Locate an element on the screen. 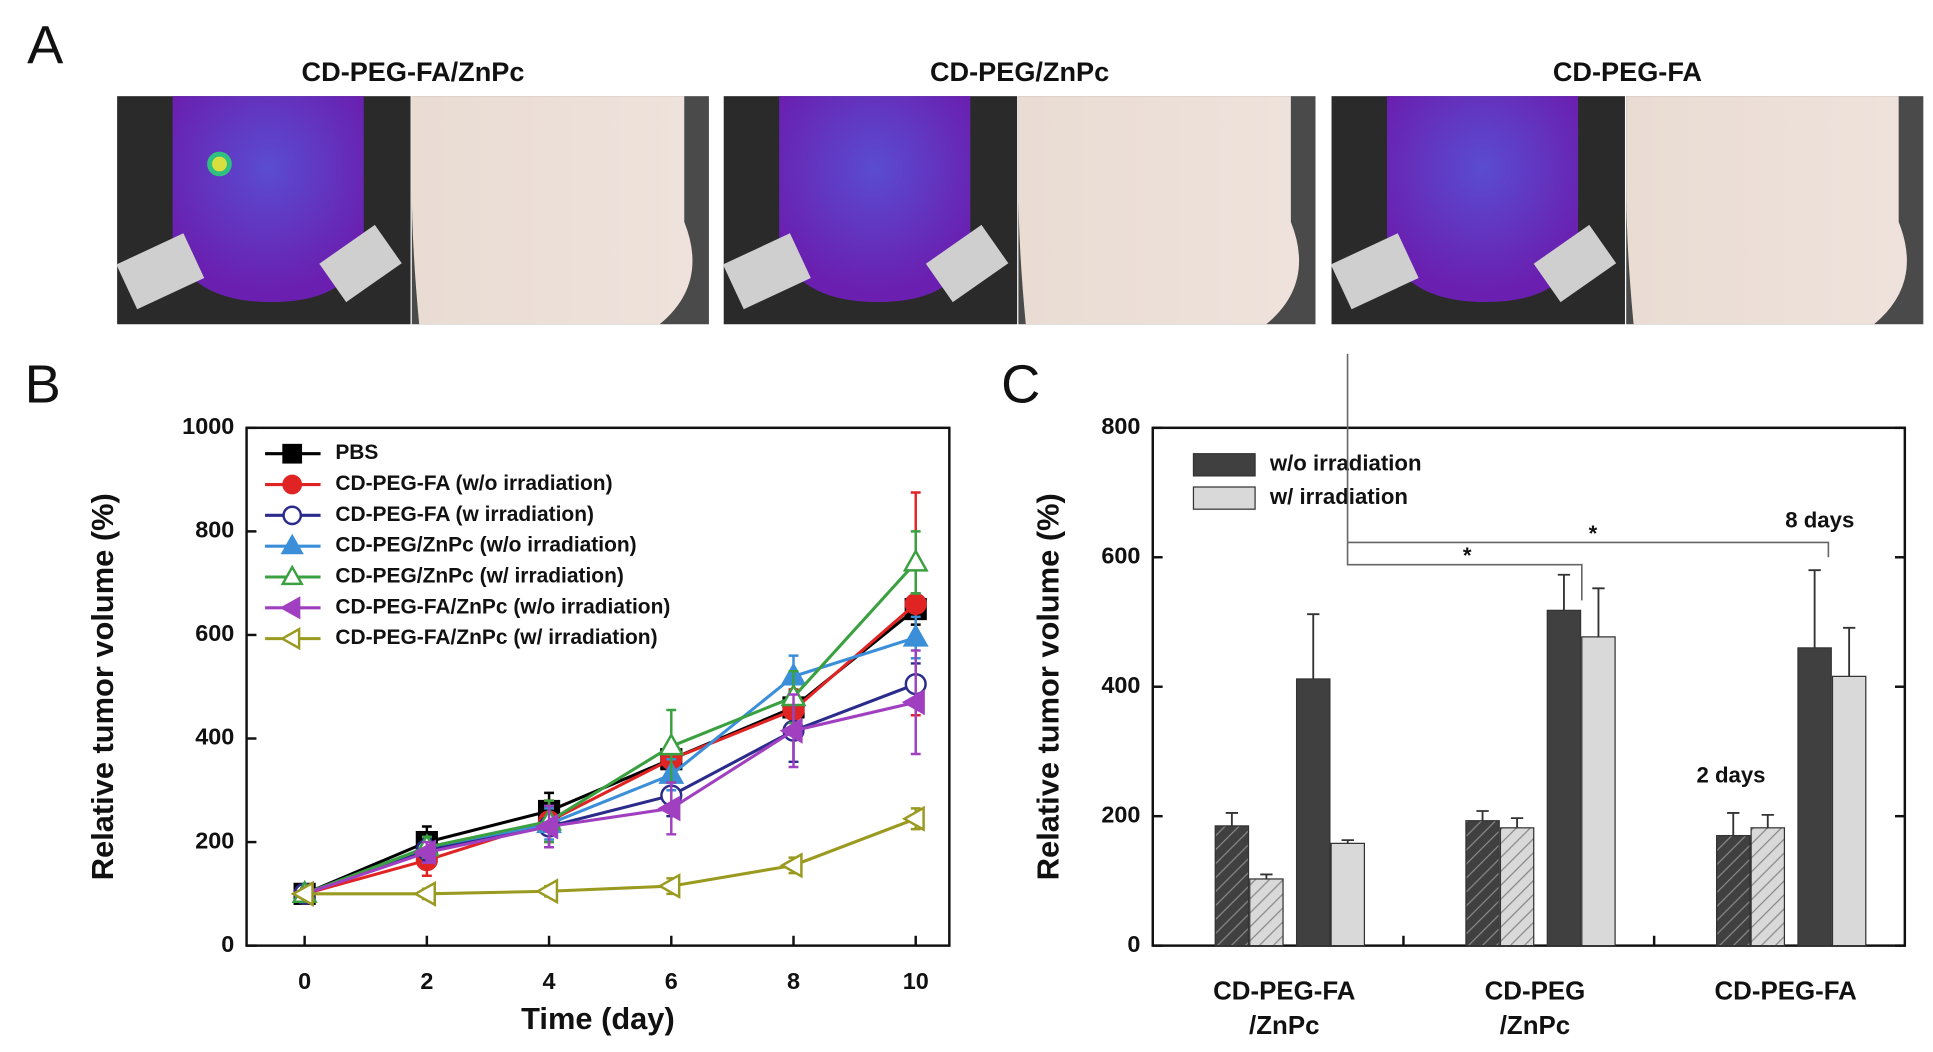 The height and width of the screenshot is (1052, 1933). legend-label: PBS is located at coordinates (356, 452).